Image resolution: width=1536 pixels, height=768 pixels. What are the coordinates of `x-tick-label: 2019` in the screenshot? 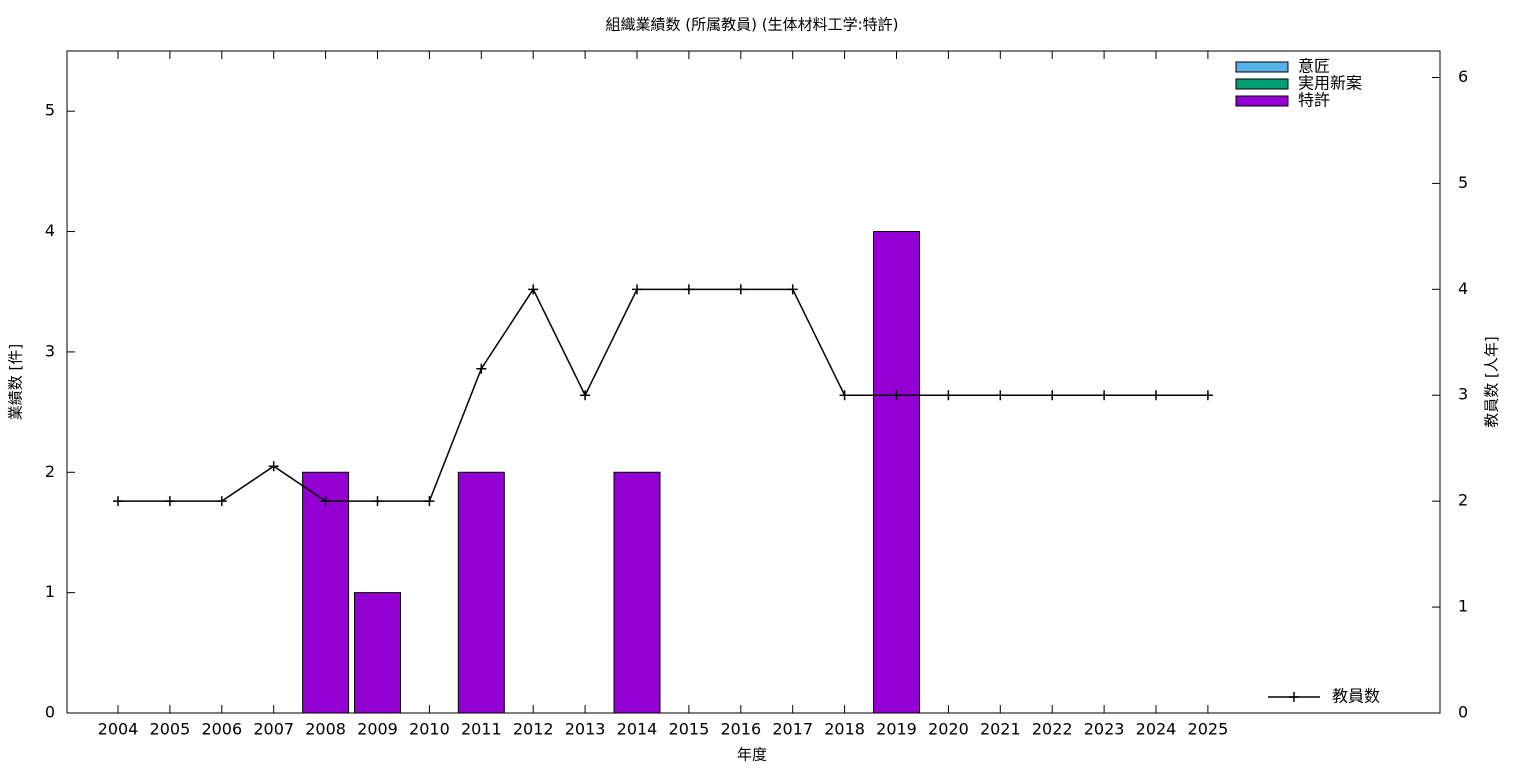 It's located at (896, 729).